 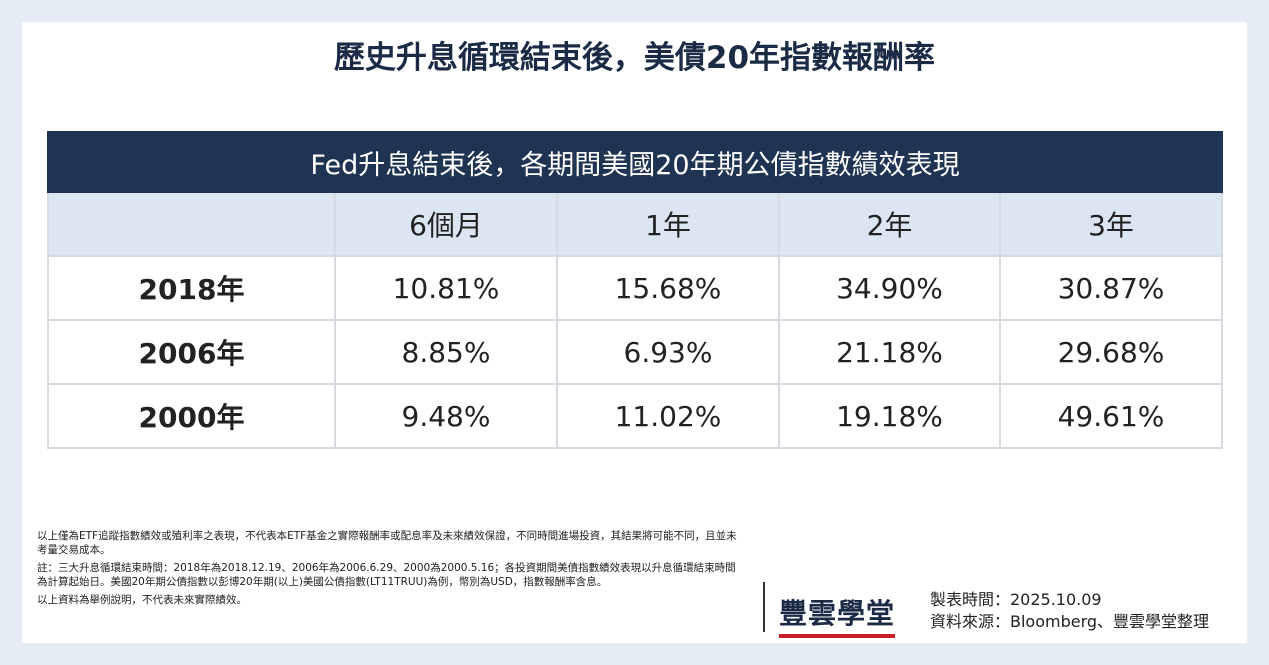 I want to click on column-header-row: 6個月 1年 2年 3年, so click(x=635, y=224).